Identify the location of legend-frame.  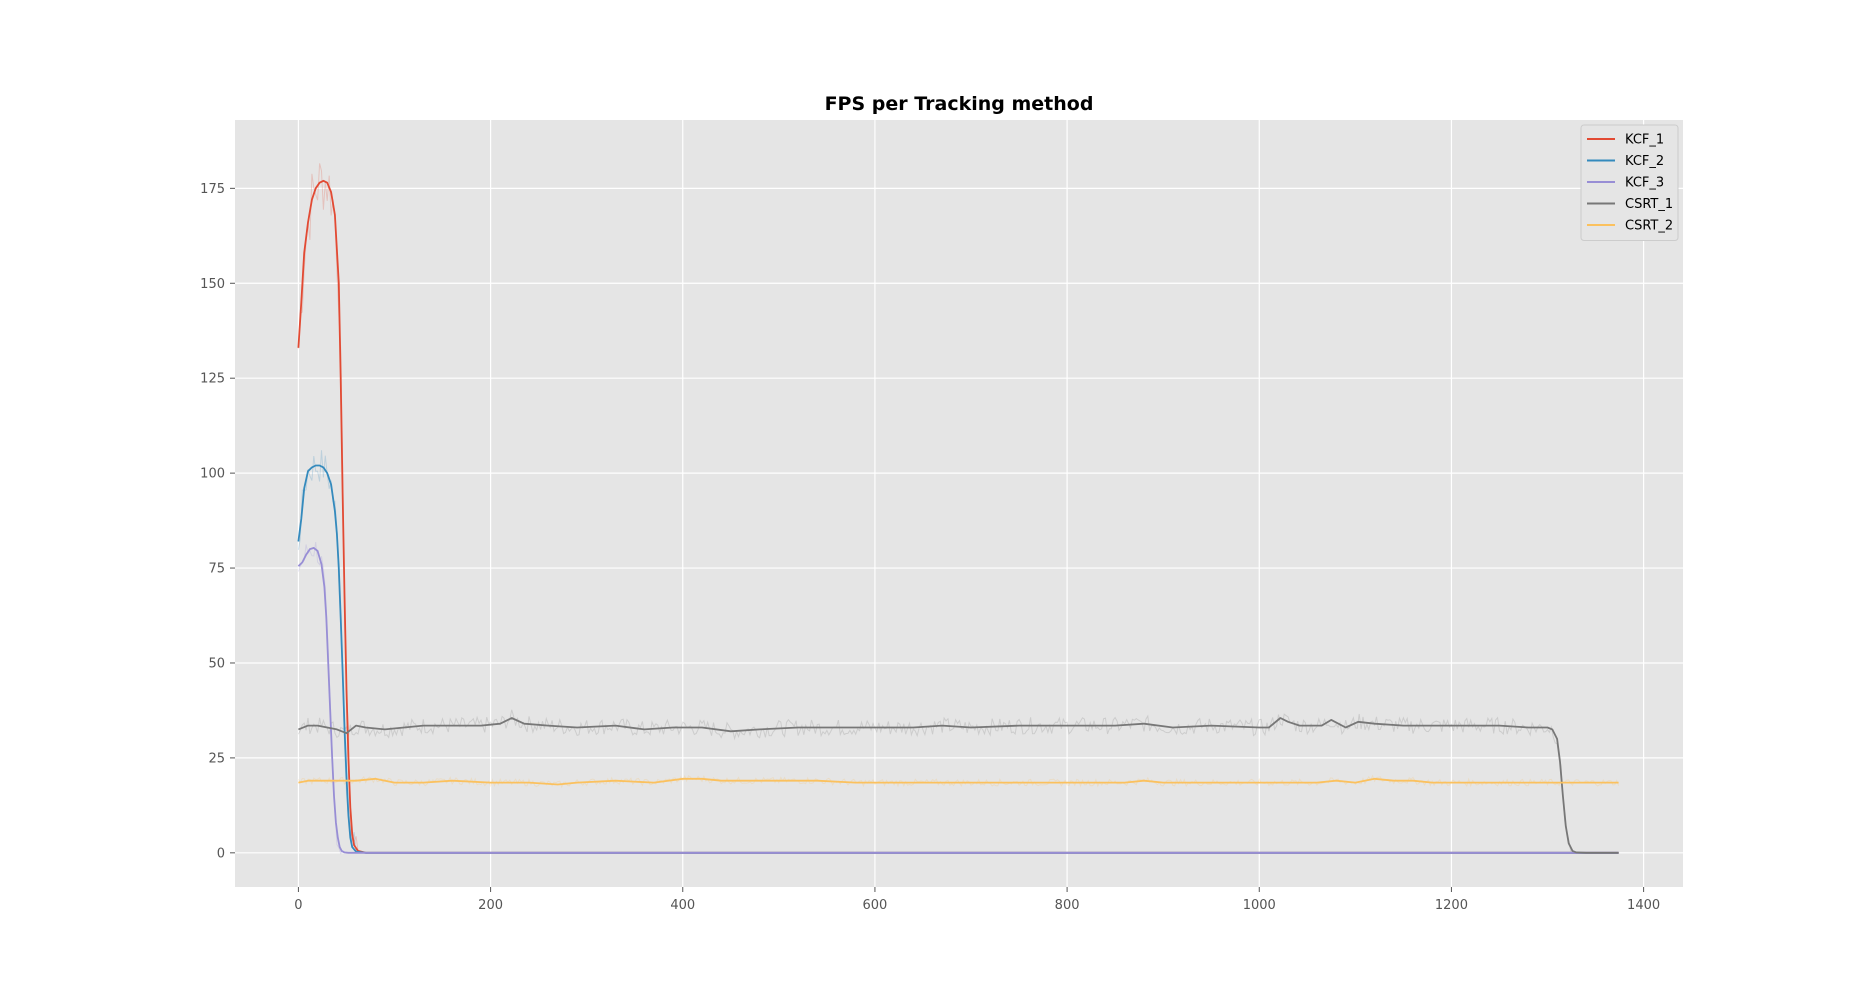
(1629, 182).